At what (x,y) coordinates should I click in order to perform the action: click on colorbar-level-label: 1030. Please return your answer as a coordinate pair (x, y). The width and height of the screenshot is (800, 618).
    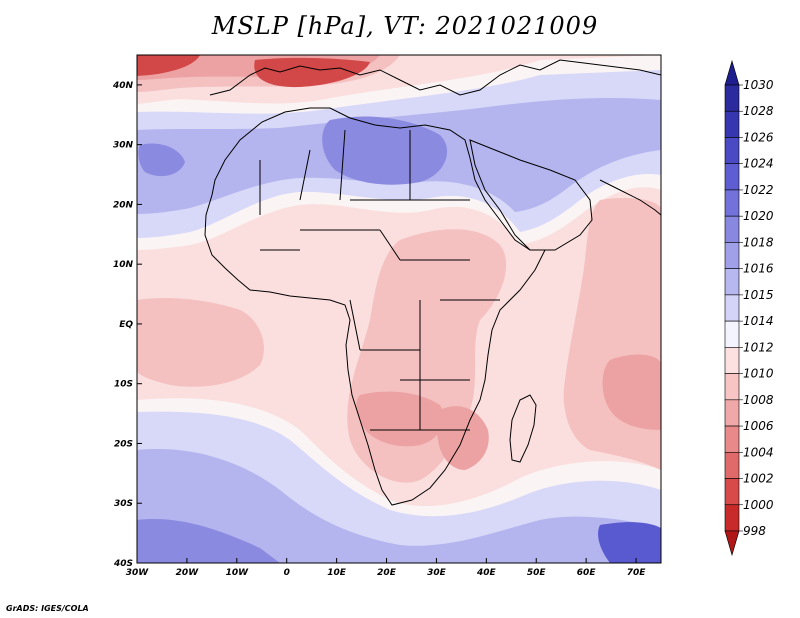
    Looking at the image, I should click on (758, 85).